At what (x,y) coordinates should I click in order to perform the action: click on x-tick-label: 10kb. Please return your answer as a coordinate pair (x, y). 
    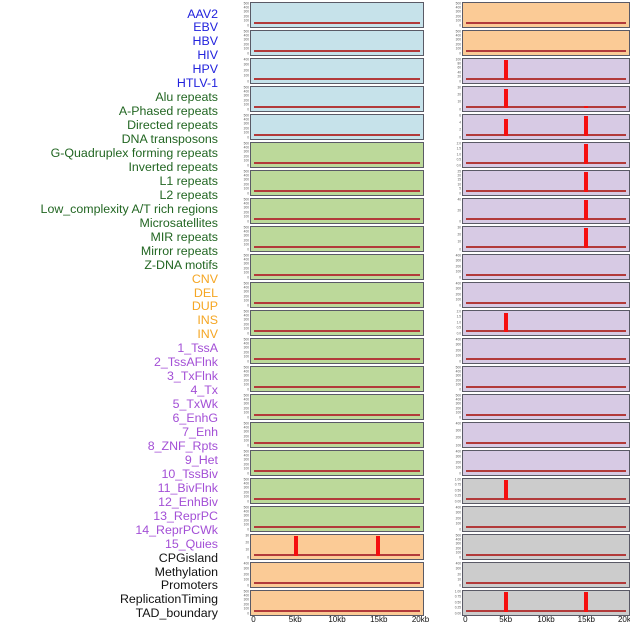
    Looking at the image, I should click on (546, 619).